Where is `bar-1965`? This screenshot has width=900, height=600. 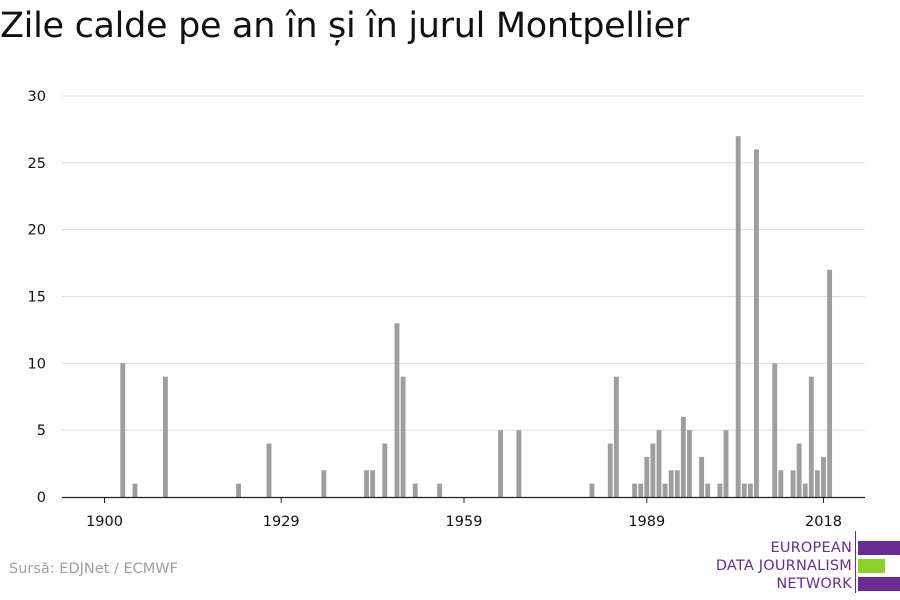 bar-1965 is located at coordinates (500, 463).